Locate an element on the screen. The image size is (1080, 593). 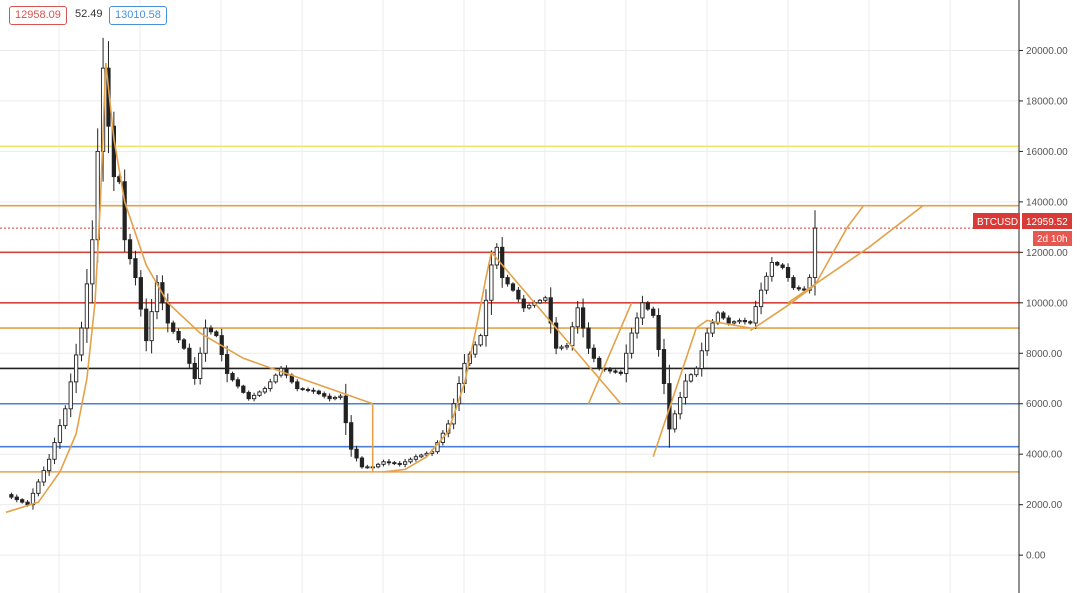
y-tick-label: 10000.00 is located at coordinates (1047, 303).